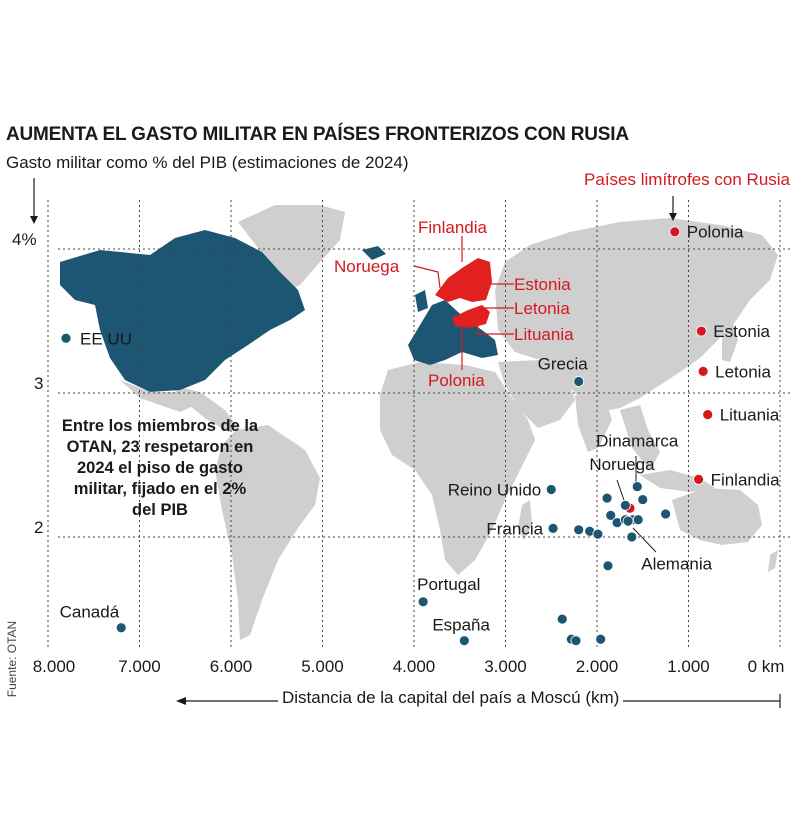 Image resolution: width=800 pixels, height=829 pixels. Describe the element at coordinates (38, 383) in the screenshot. I see `y-tick-label-1: 3` at that location.